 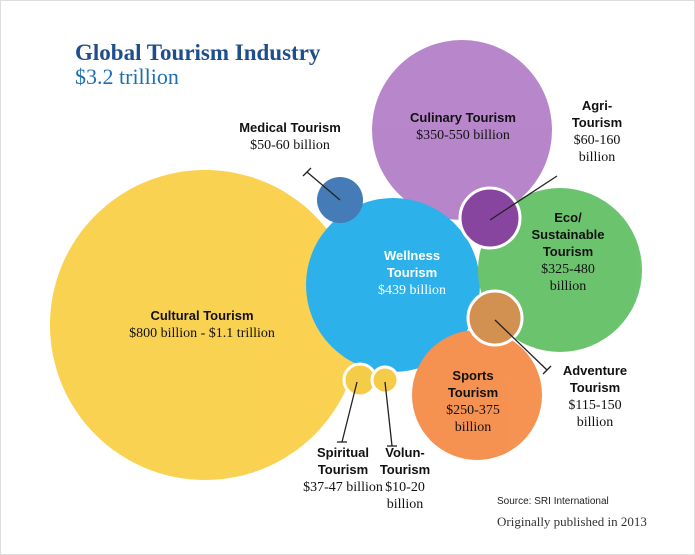 What do you see at coordinates (198, 52) in the screenshot?
I see `title: Global Tourism Industry` at bounding box center [198, 52].